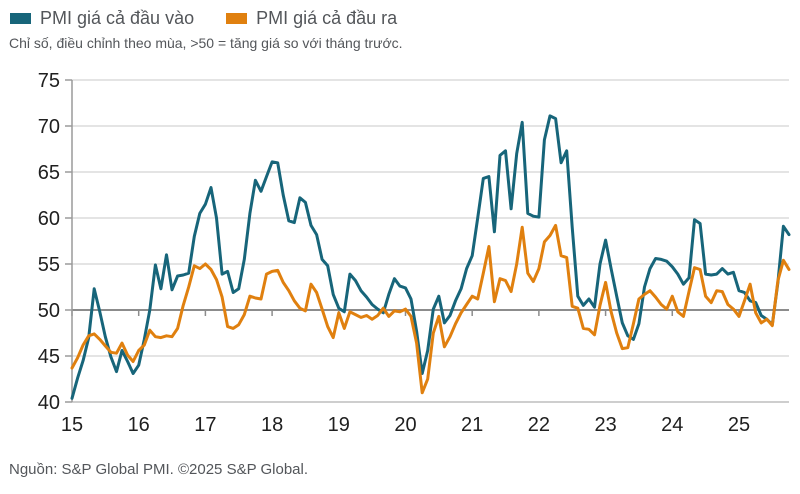 The image size is (800, 494). What do you see at coordinates (272, 425) in the screenshot?
I see `x-axis-label-18: 18` at bounding box center [272, 425].